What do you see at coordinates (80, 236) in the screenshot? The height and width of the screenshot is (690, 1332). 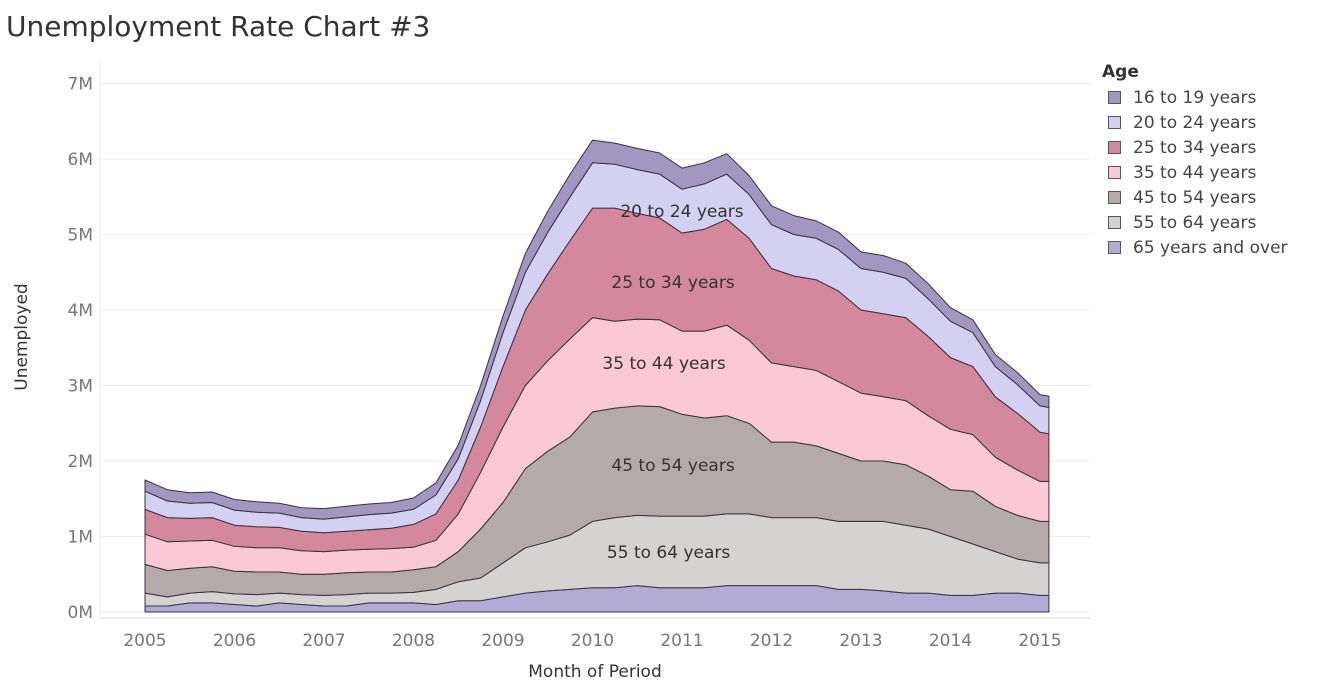 I see `y-tick-5: 5M` at bounding box center [80, 236].